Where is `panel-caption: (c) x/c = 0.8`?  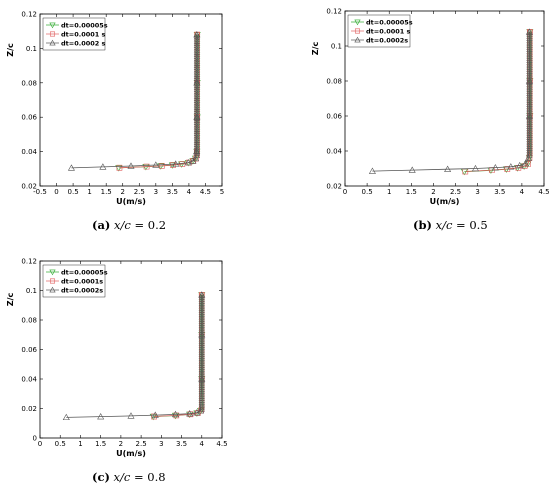 panel-caption: (c) x/c = 0.8 is located at coordinates (129, 477).